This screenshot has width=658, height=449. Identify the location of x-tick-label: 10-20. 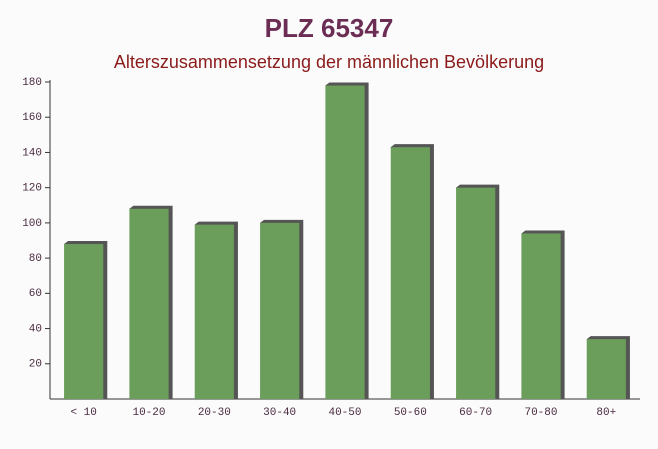
(148, 413).